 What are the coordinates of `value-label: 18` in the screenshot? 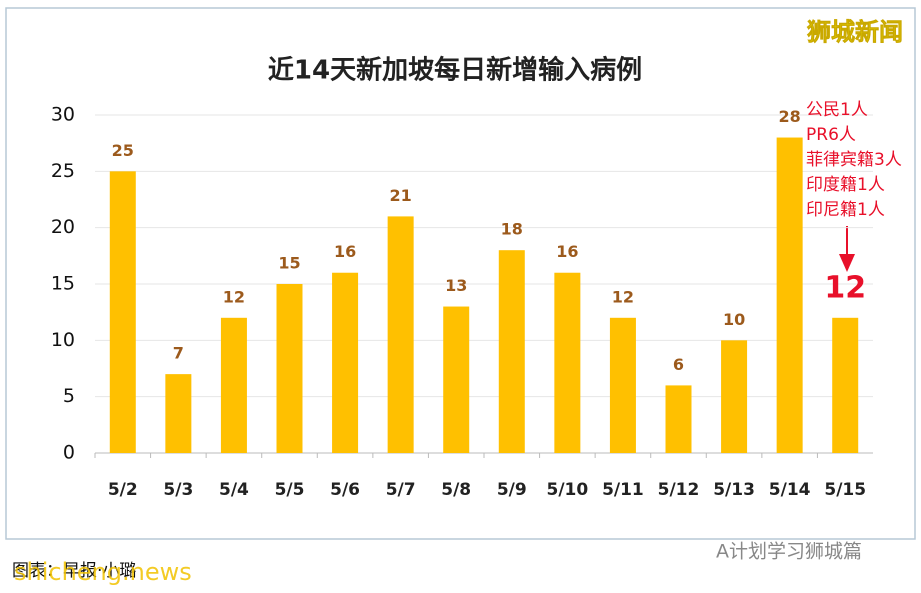 It's located at (512, 229).